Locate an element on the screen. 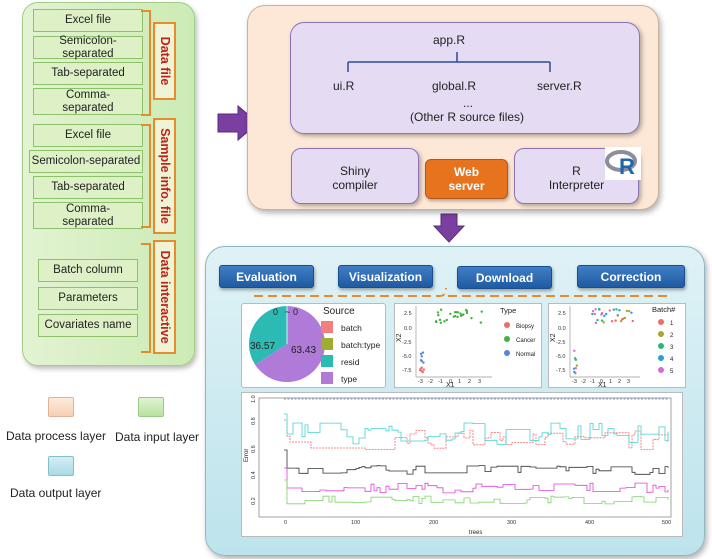 Image resolution: width=712 pixels, height=559 pixels. data-file-bracket is located at coordinates (146, 63).